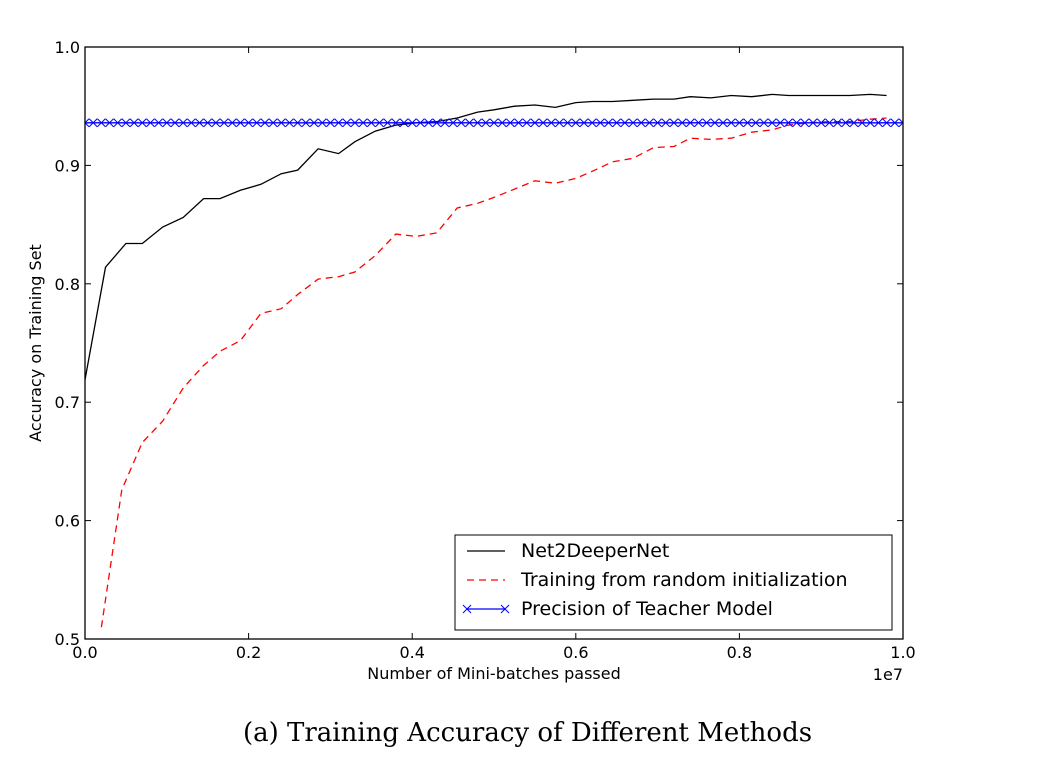  Describe the element at coordinates (67, 165) in the screenshot. I see `y-tick-label: 0.9` at that location.